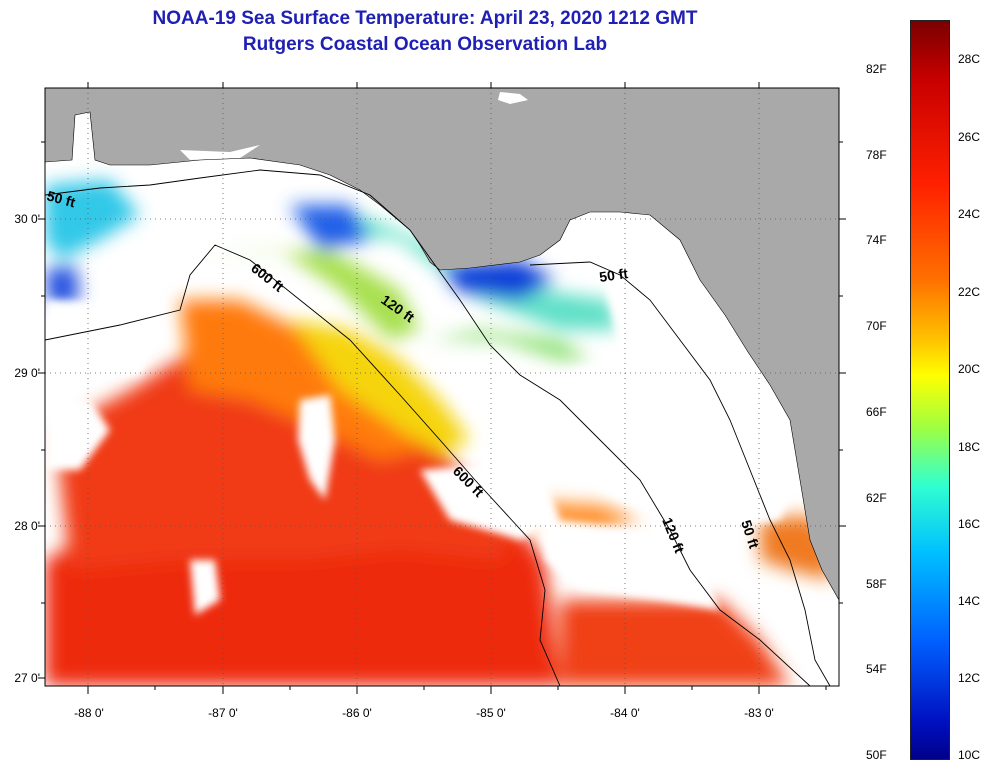 The width and height of the screenshot is (992, 770). Describe the element at coordinates (61, 198) in the screenshot. I see `contour-label-50ft-west: 50 ft` at that location.